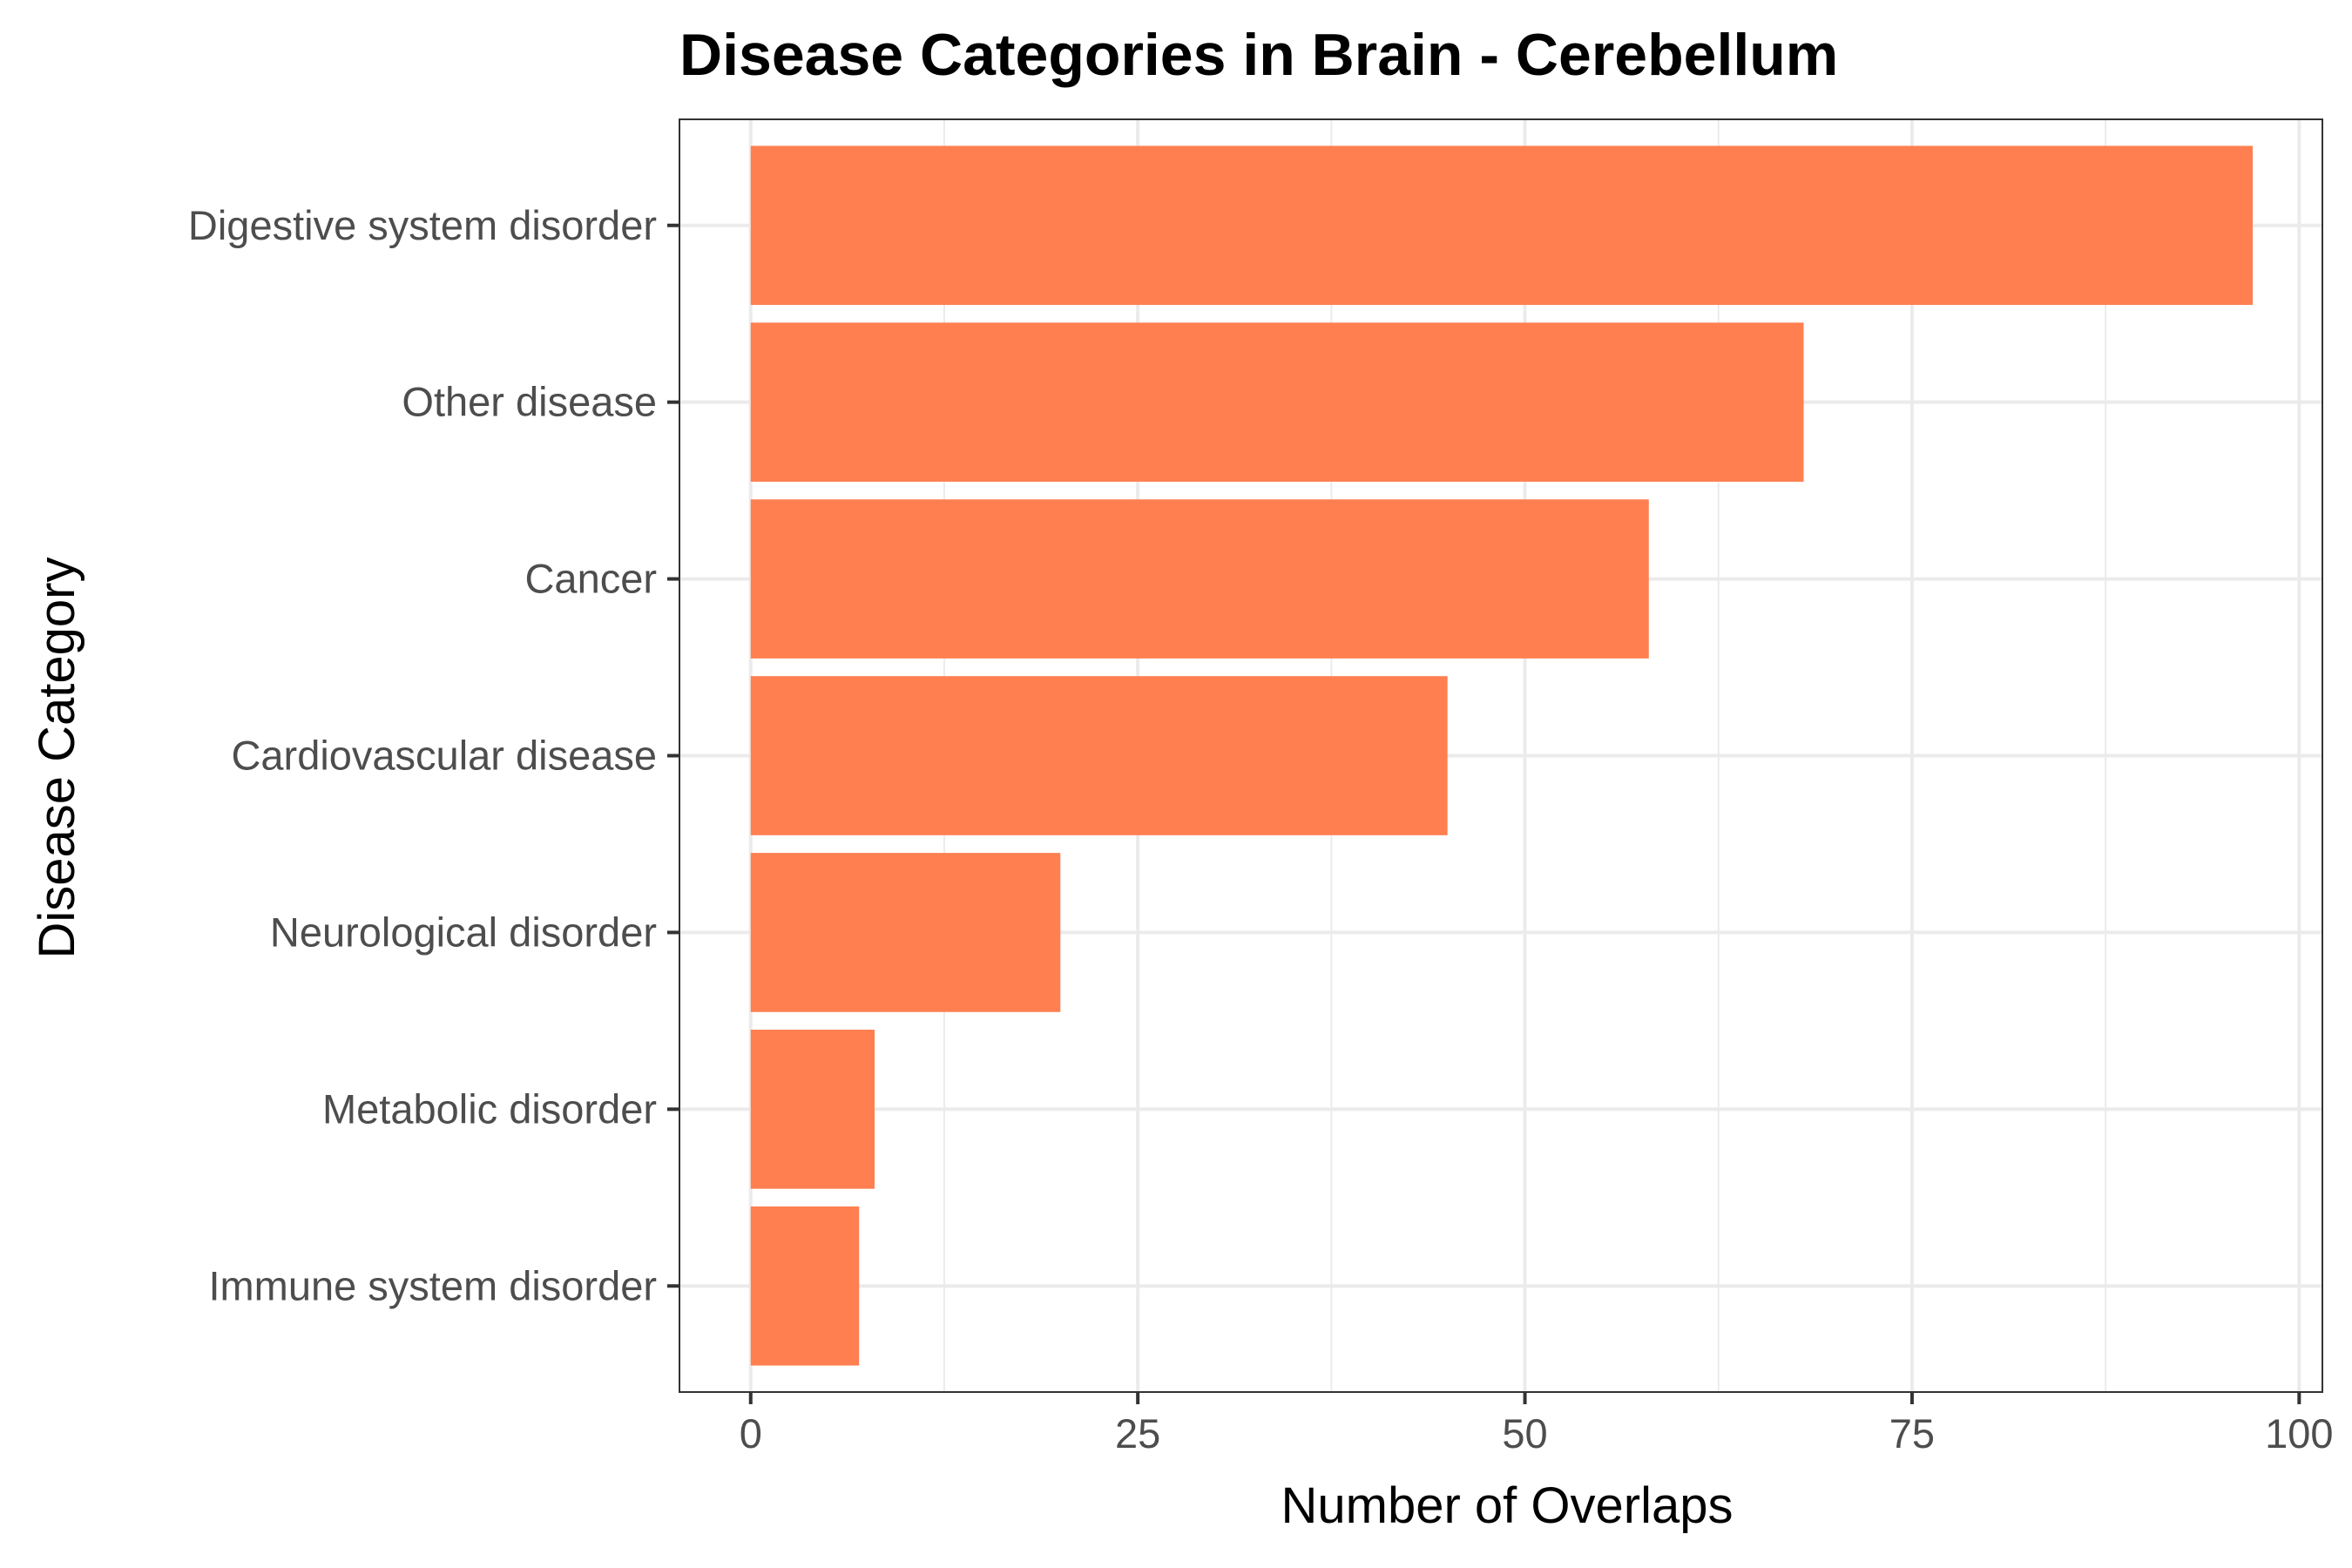  What do you see at coordinates (2299, 1433) in the screenshot?
I see `x-tick-label: 100` at bounding box center [2299, 1433].